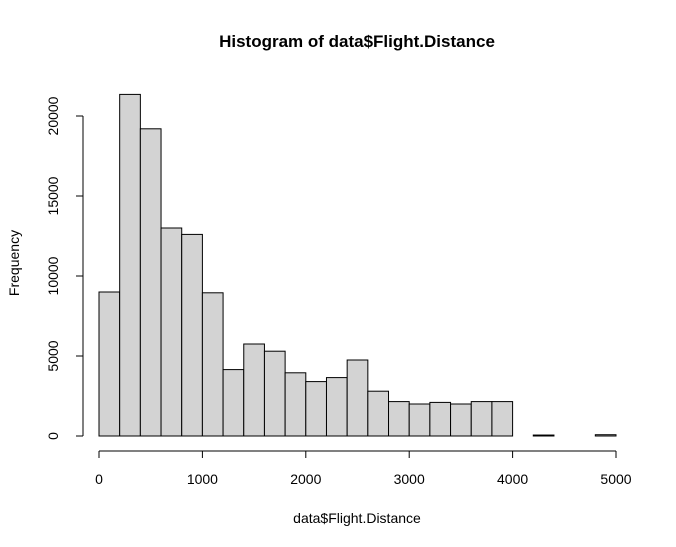  Describe the element at coordinates (99, 479) in the screenshot. I see `x-tick-label-0: 0` at that location.